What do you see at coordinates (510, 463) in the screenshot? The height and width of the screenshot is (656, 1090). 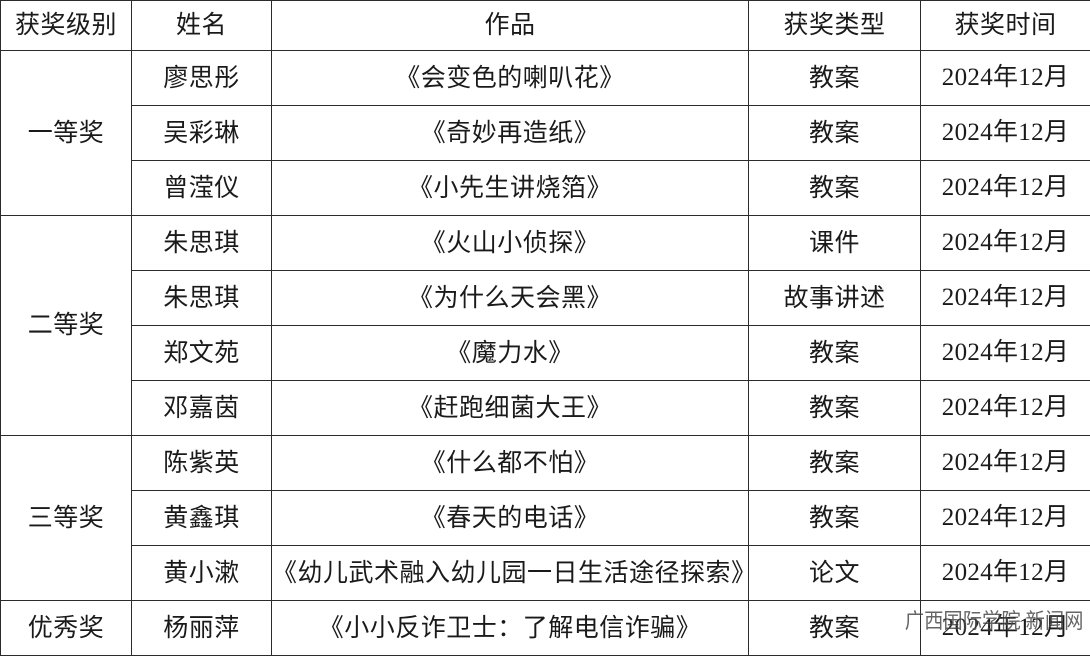 I see `work-title-cell: 《什么都不怕》` at bounding box center [510, 463].